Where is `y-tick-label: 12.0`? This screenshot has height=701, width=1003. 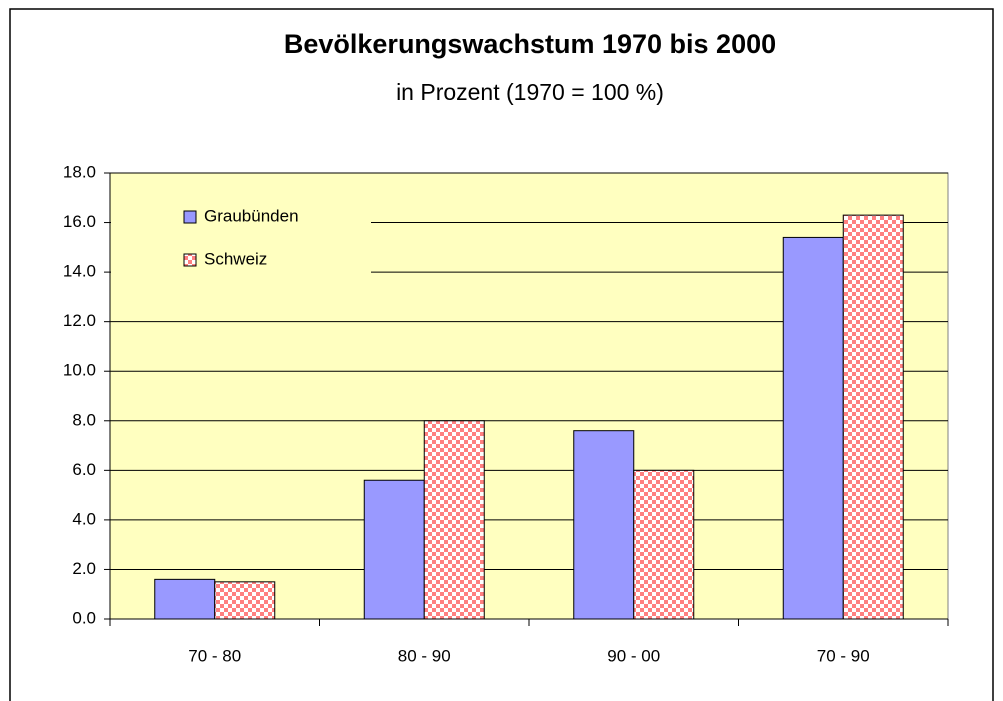 y-tick-label: 12.0 is located at coordinates (79, 320).